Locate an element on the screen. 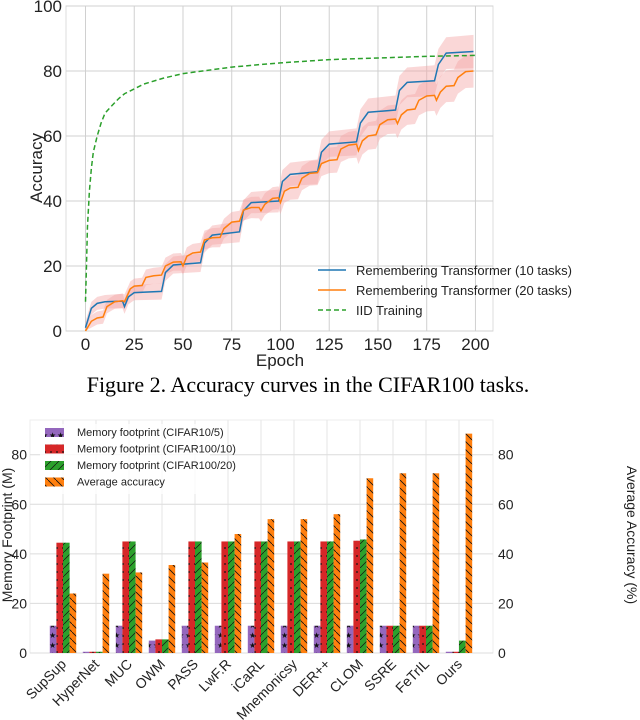 This screenshot has height=720, width=640. x-axis-label: Epoch is located at coordinates (280, 360).